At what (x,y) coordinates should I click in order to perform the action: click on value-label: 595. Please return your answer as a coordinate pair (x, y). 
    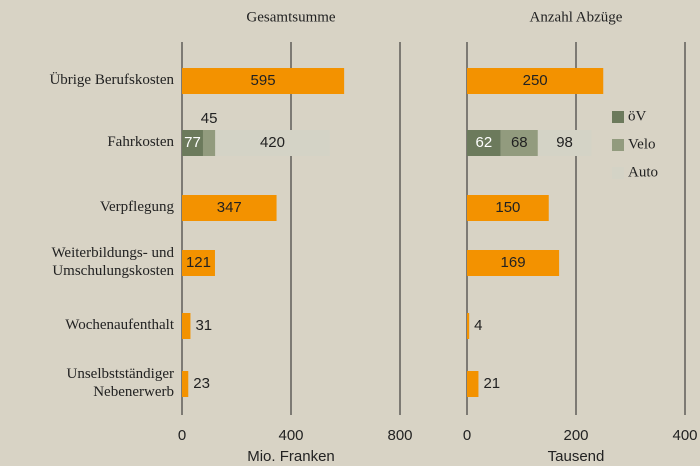
    Looking at the image, I should click on (263, 80).